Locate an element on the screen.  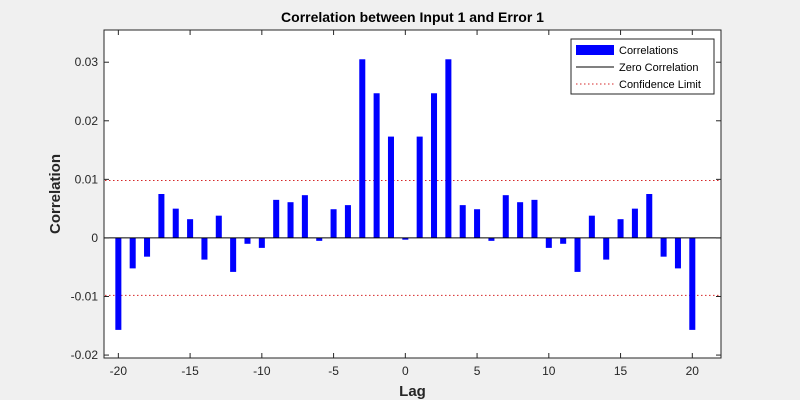
x-tick-label: 15 is located at coordinates (621, 371).